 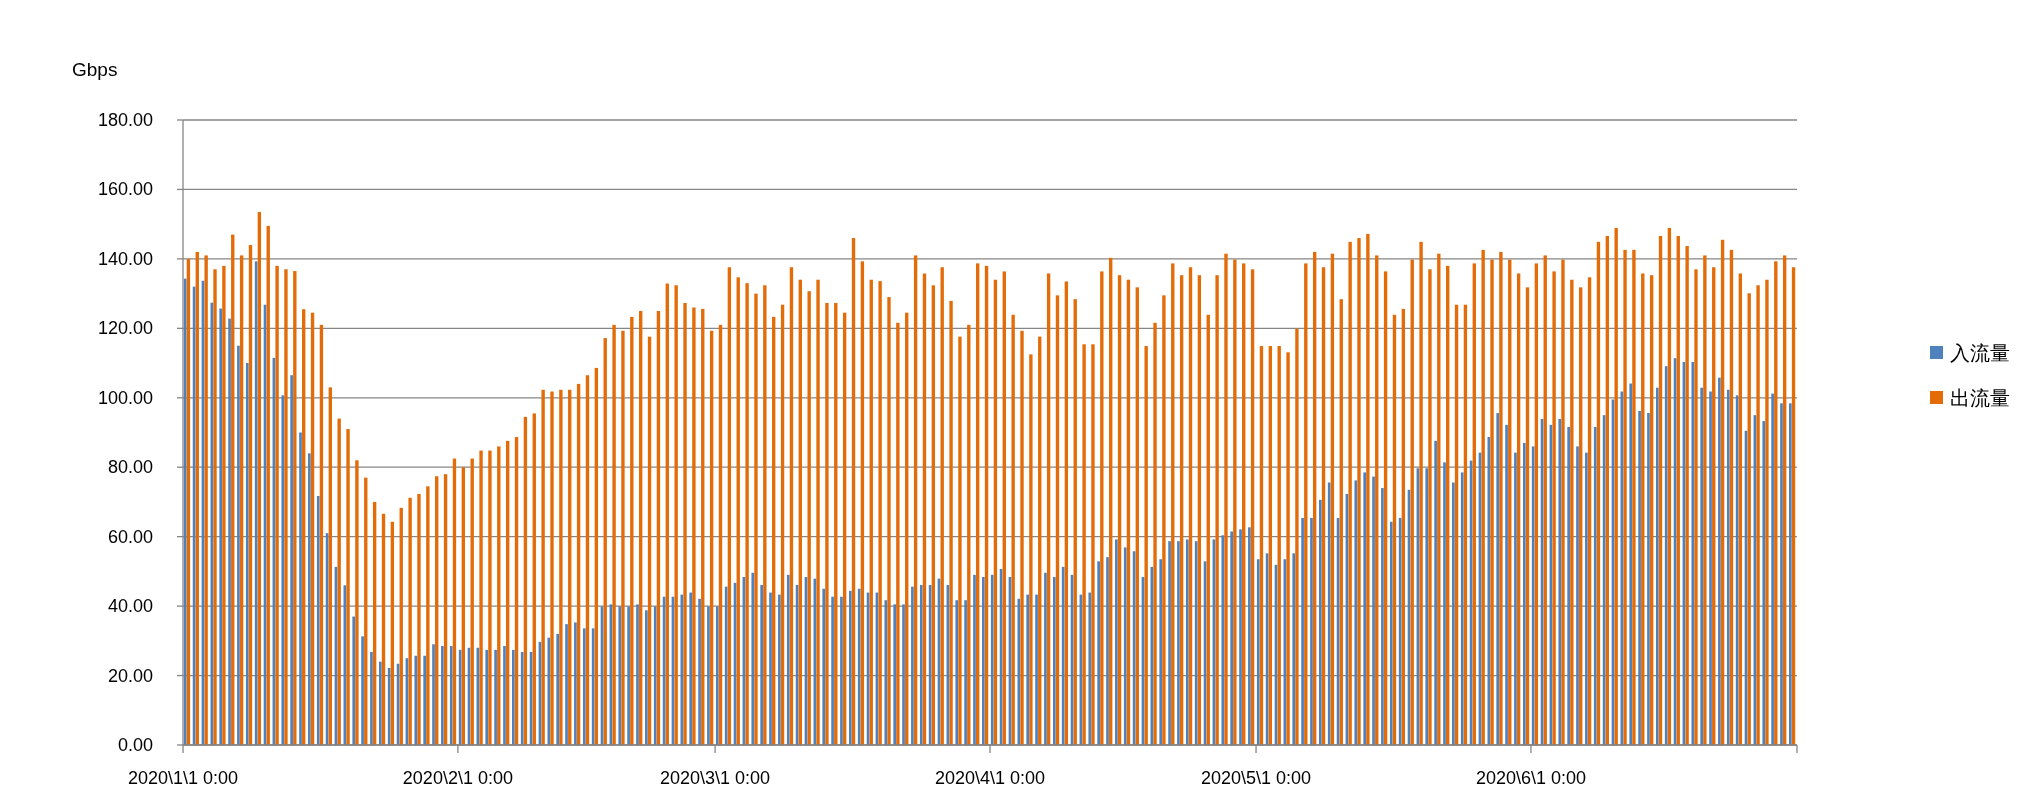 What do you see at coordinates (1256, 778) in the screenshot?
I see `x-tick-label: 2020\5\1 0:00` at bounding box center [1256, 778].